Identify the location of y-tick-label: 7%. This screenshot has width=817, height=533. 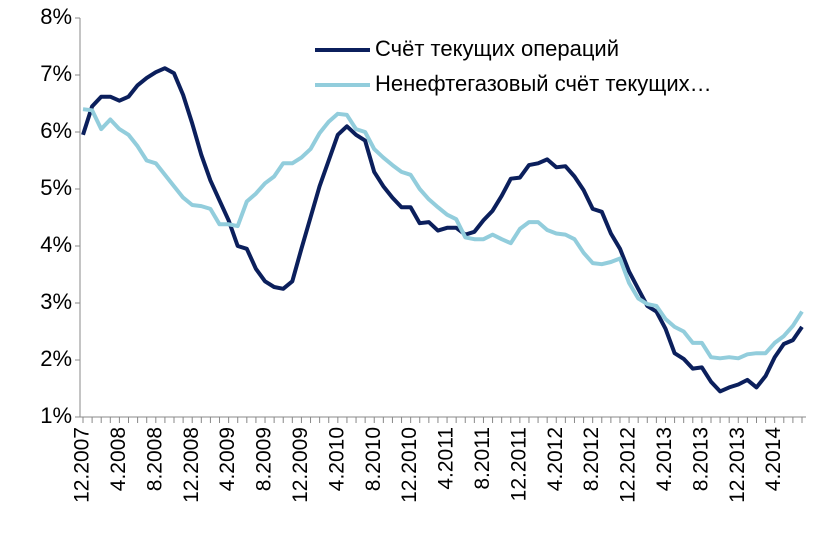
(56, 73).